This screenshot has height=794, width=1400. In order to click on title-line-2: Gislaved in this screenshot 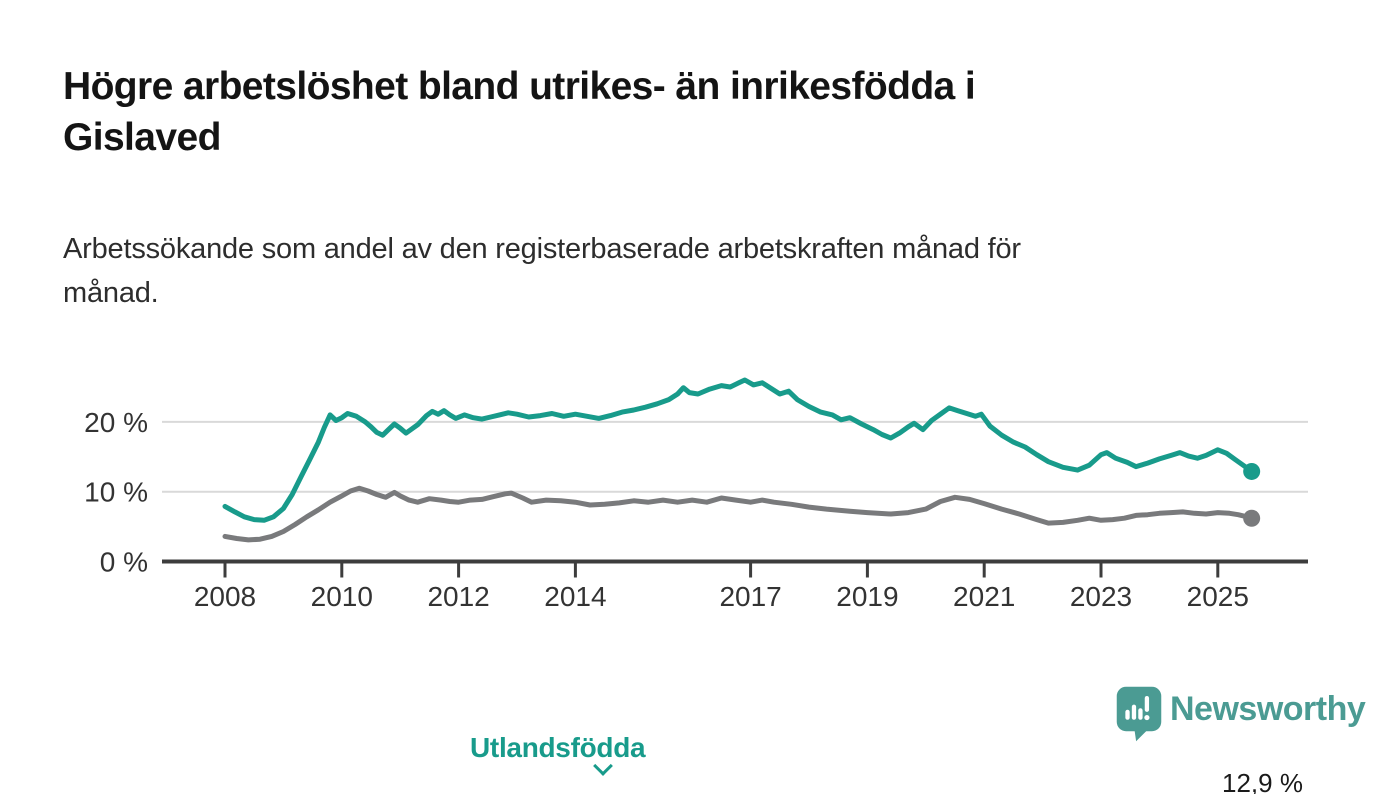, I will do `click(142, 137)`.